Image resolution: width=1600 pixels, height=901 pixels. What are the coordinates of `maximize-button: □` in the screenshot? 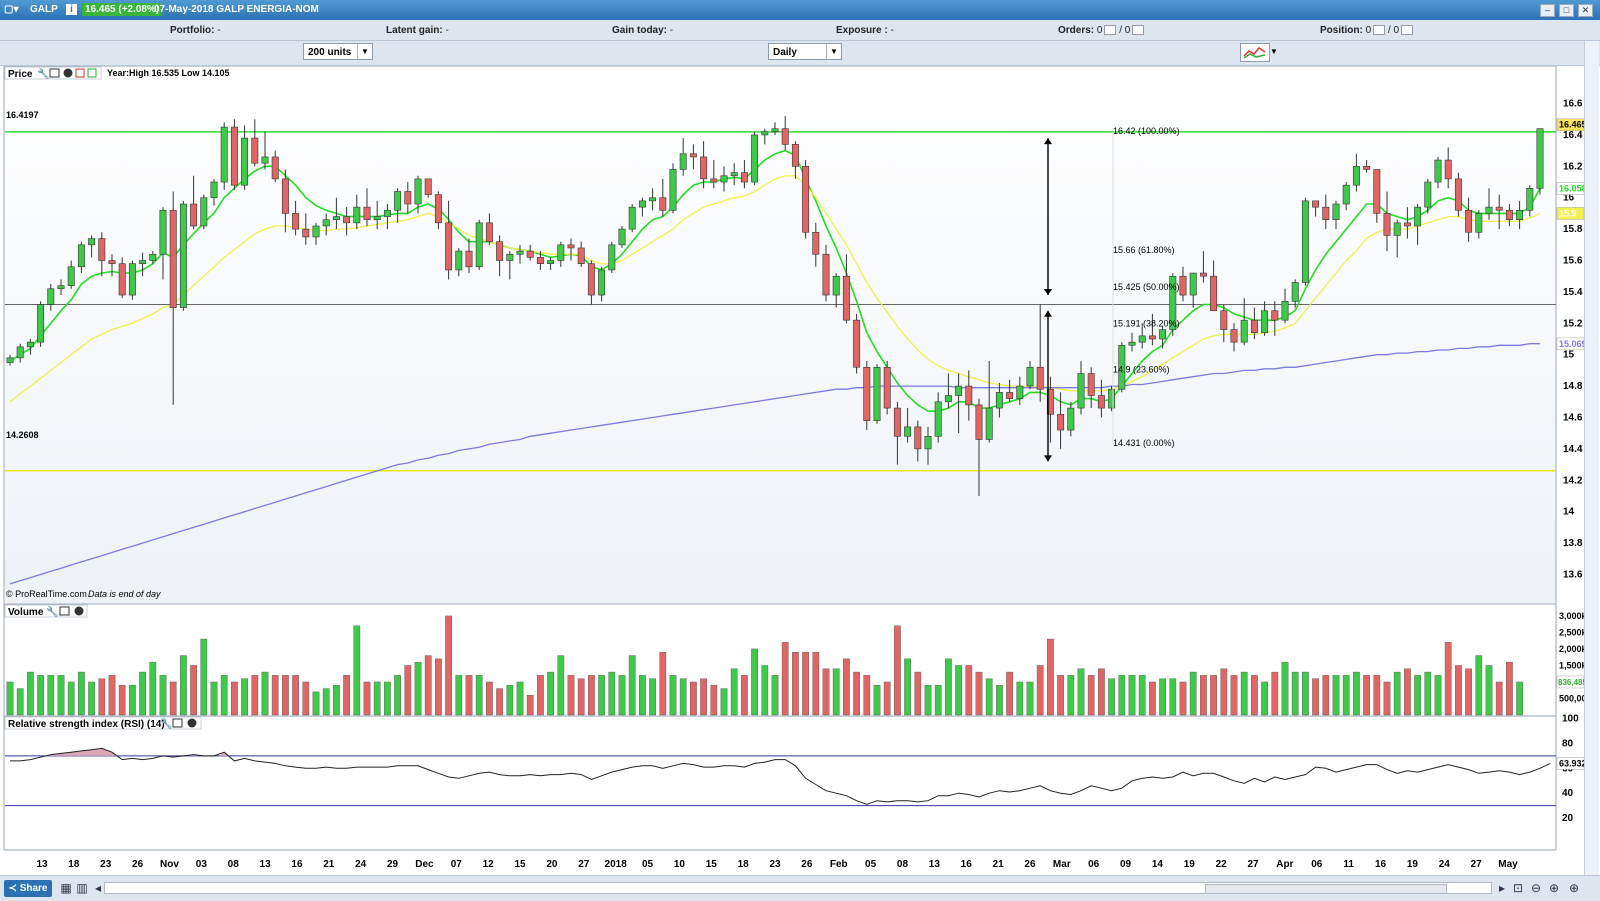 It's located at (1566, 10).